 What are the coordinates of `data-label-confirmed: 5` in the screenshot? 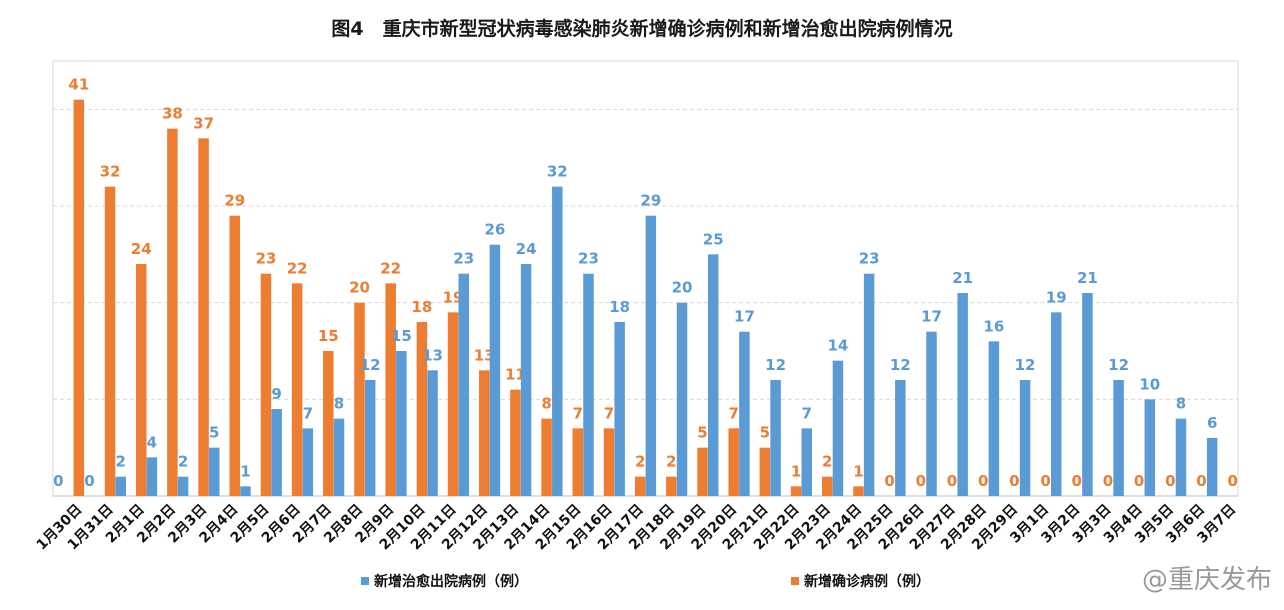 It's located at (765, 433).